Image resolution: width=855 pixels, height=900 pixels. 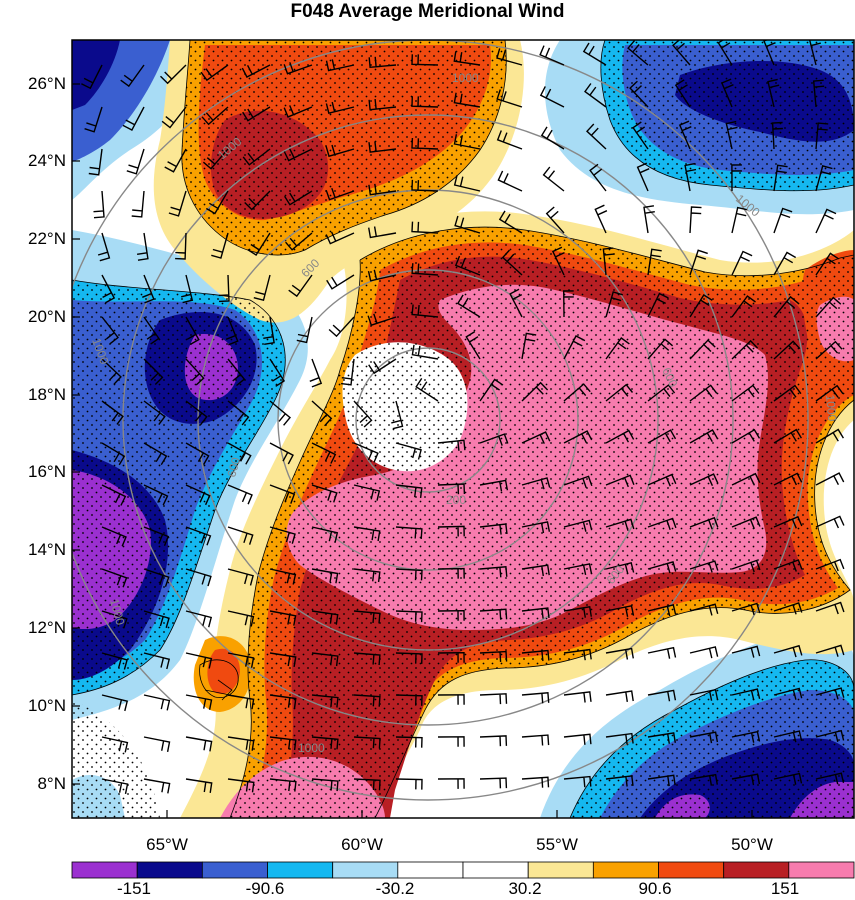 What do you see at coordinates (47, 160) in the screenshot?
I see `lat-label: 24°N` at bounding box center [47, 160].